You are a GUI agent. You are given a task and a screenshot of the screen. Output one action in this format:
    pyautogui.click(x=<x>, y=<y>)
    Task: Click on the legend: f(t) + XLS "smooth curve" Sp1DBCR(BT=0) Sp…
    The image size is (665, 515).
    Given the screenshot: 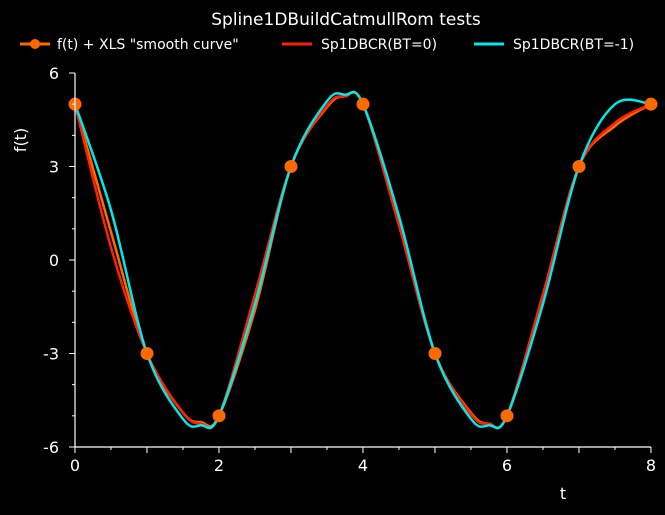 What is the action you would take?
    pyautogui.click(x=327, y=45)
    